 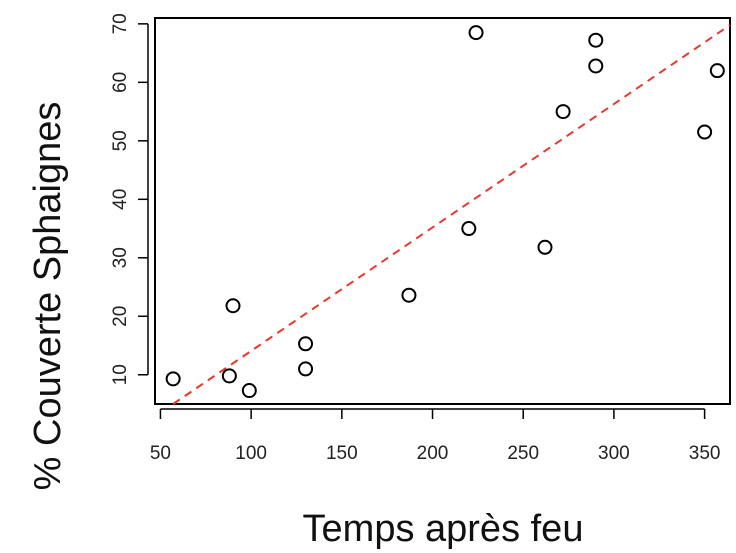 What do you see at coordinates (705, 453) in the screenshot?
I see `x-tick-label: 350` at bounding box center [705, 453].